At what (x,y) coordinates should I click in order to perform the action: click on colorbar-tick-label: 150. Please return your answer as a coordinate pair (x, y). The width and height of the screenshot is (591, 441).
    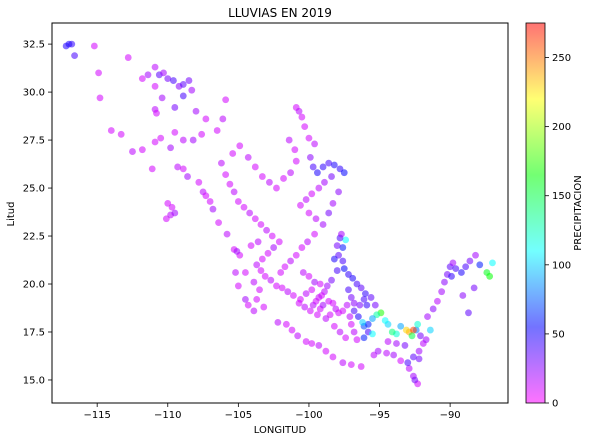
    Looking at the image, I should click on (561, 196).